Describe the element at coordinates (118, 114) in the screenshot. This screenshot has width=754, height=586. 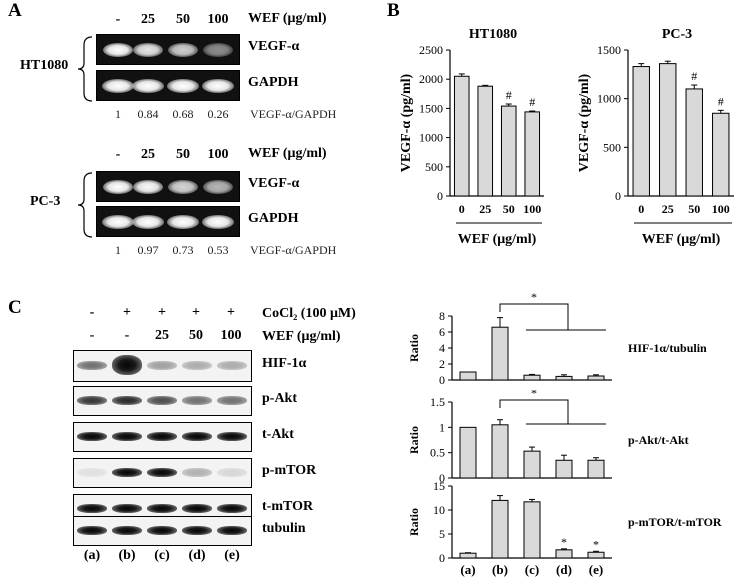
I see `ratio-ht1080-0: 1` at that location.